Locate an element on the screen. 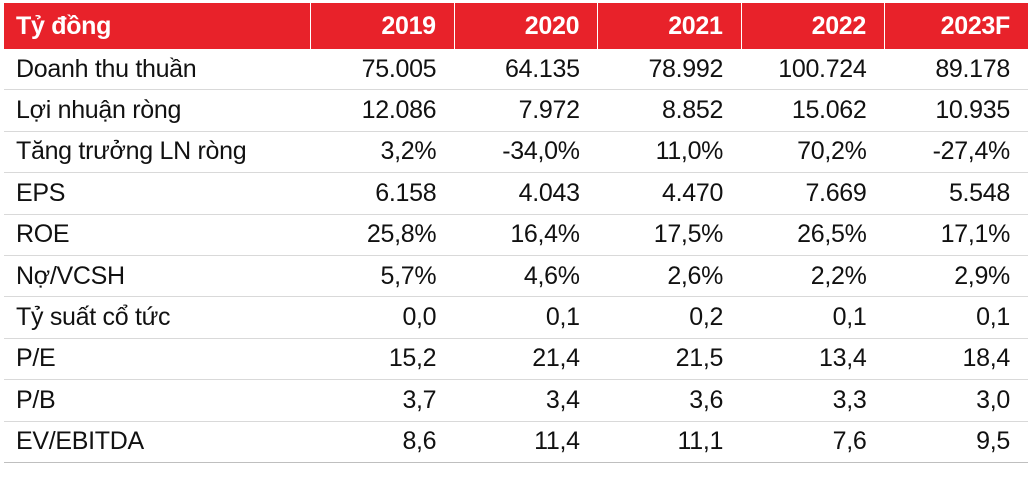 This screenshot has height=477, width=1032. cell-value: 3,0 is located at coordinates (956, 400).